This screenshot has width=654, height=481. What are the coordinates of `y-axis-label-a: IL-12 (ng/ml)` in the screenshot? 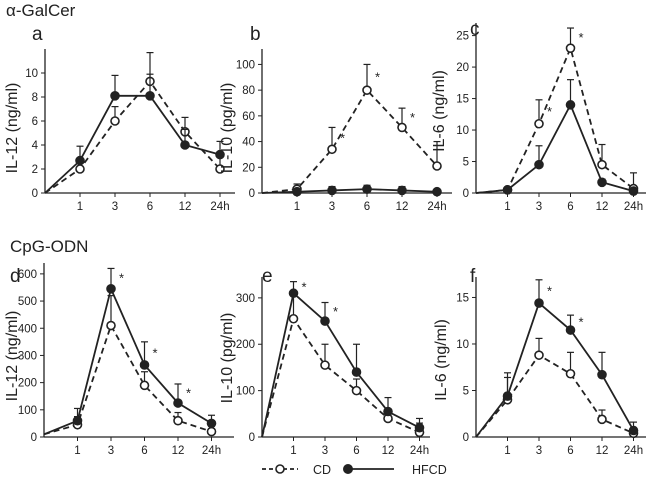 It's located at (12, 128).